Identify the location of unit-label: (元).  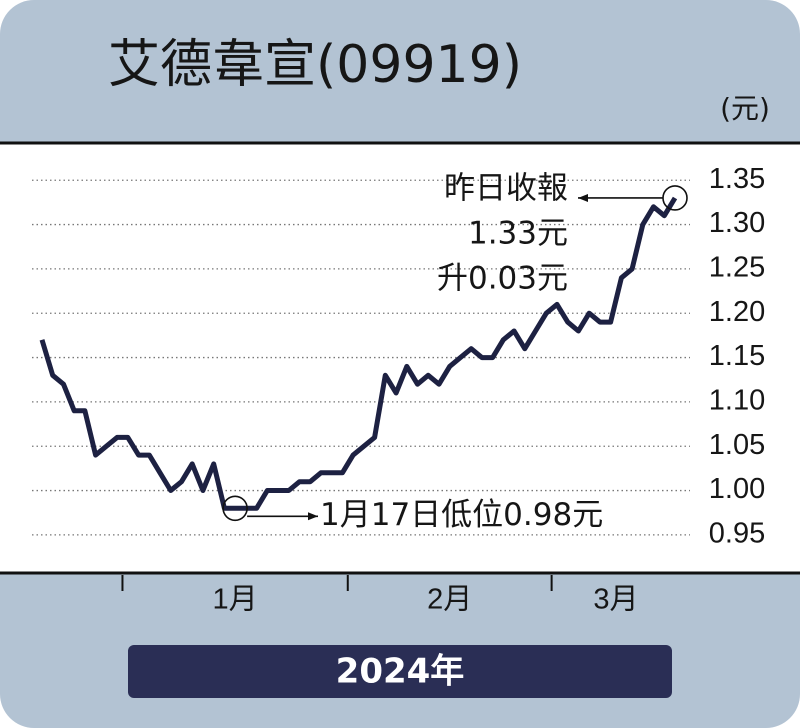
(745, 108).